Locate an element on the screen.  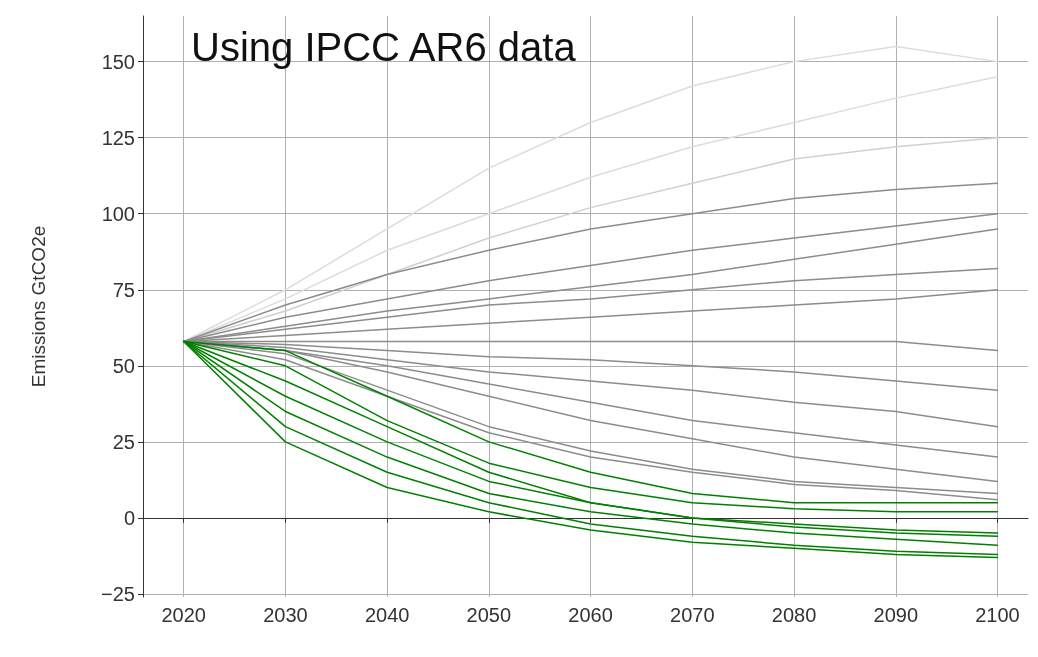
y-tick-label: 75 is located at coordinates (123, 289).